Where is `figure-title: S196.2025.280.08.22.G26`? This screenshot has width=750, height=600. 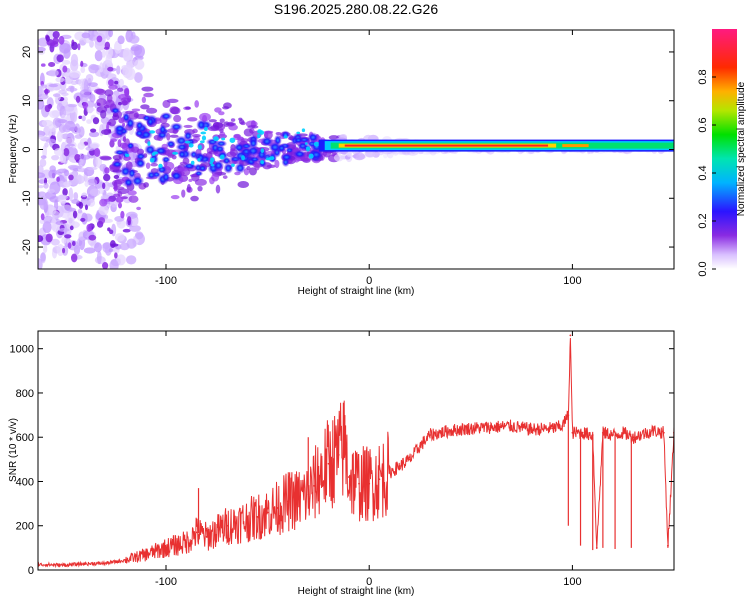 figure-title: S196.2025.280.08.22.G26 is located at coordinates (356, 9).